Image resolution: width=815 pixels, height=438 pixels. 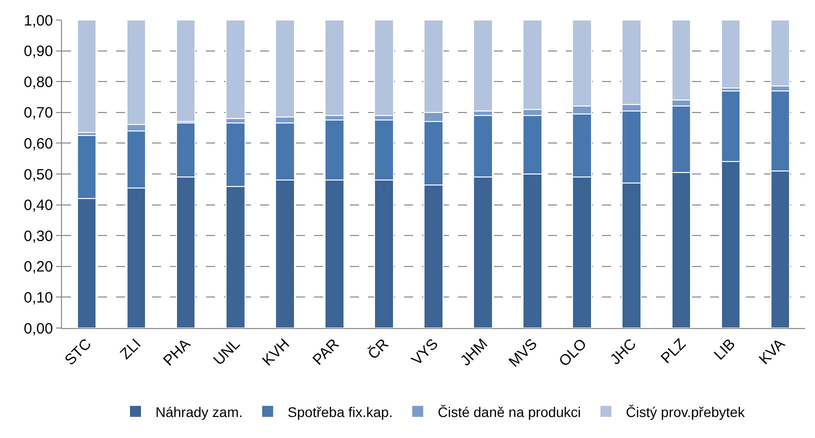 I want to click on legend-label: Náhrady zam., so click(x=199, y=412).